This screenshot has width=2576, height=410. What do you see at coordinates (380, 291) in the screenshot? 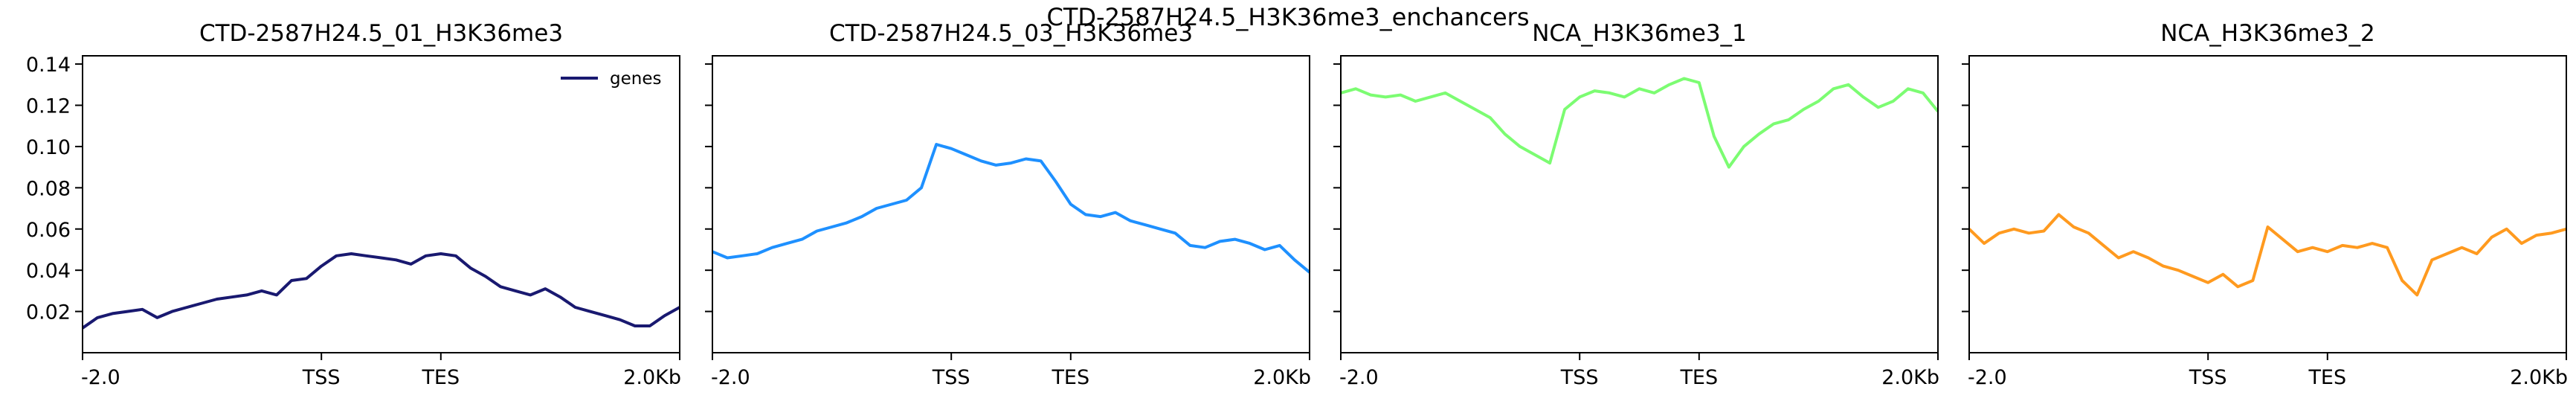
I see `series-line-genes` at bounding box center [380, 291].